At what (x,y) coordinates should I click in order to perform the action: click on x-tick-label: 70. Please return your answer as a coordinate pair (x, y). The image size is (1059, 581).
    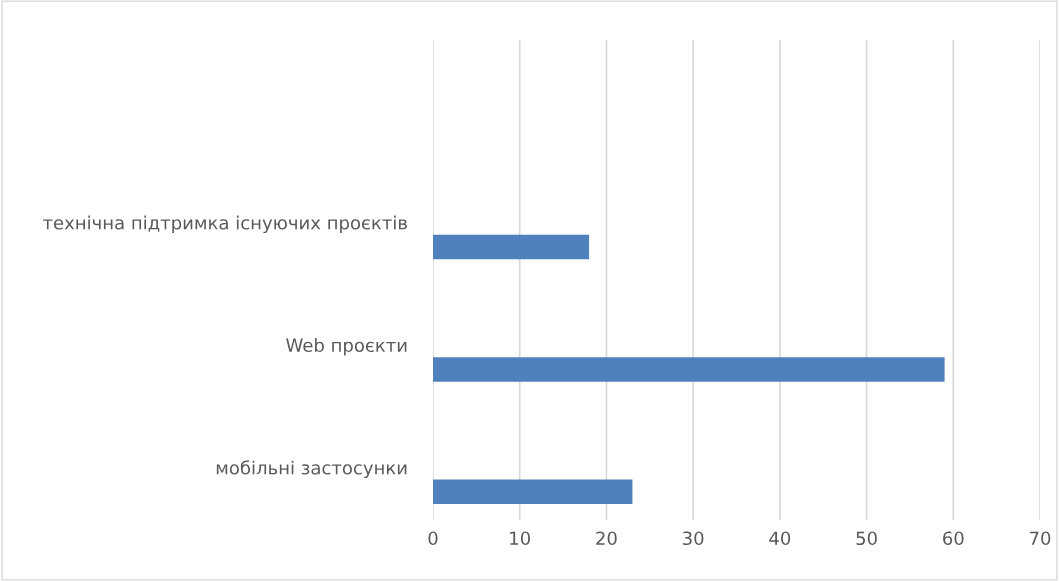
    Looking at the image, I should click on (1040, 538).